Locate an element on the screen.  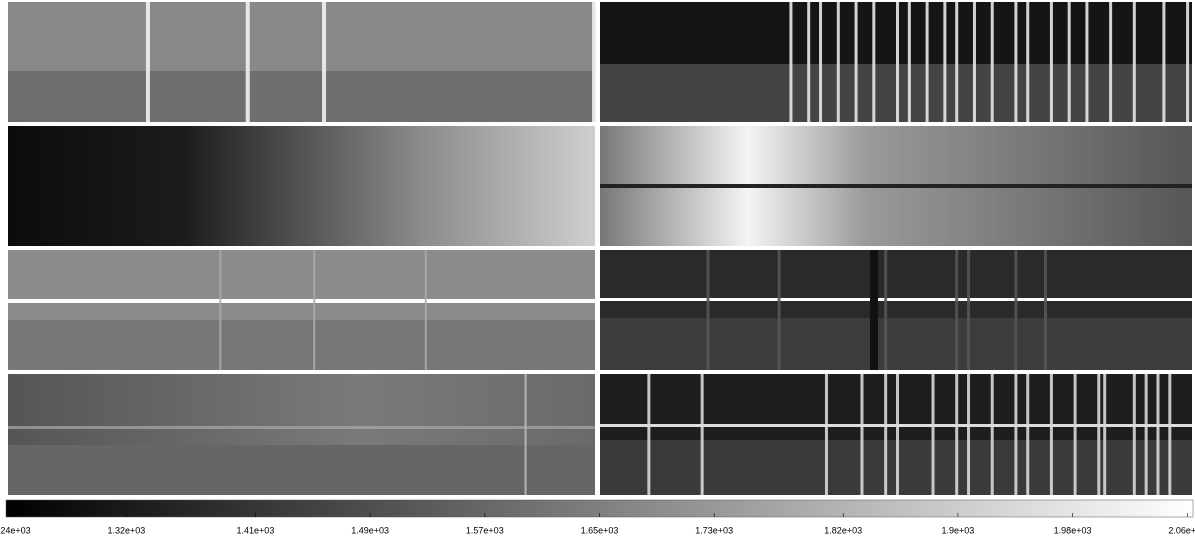
colorbar-tick-label: 1.24e+03 is located at coordinates (15, 530).